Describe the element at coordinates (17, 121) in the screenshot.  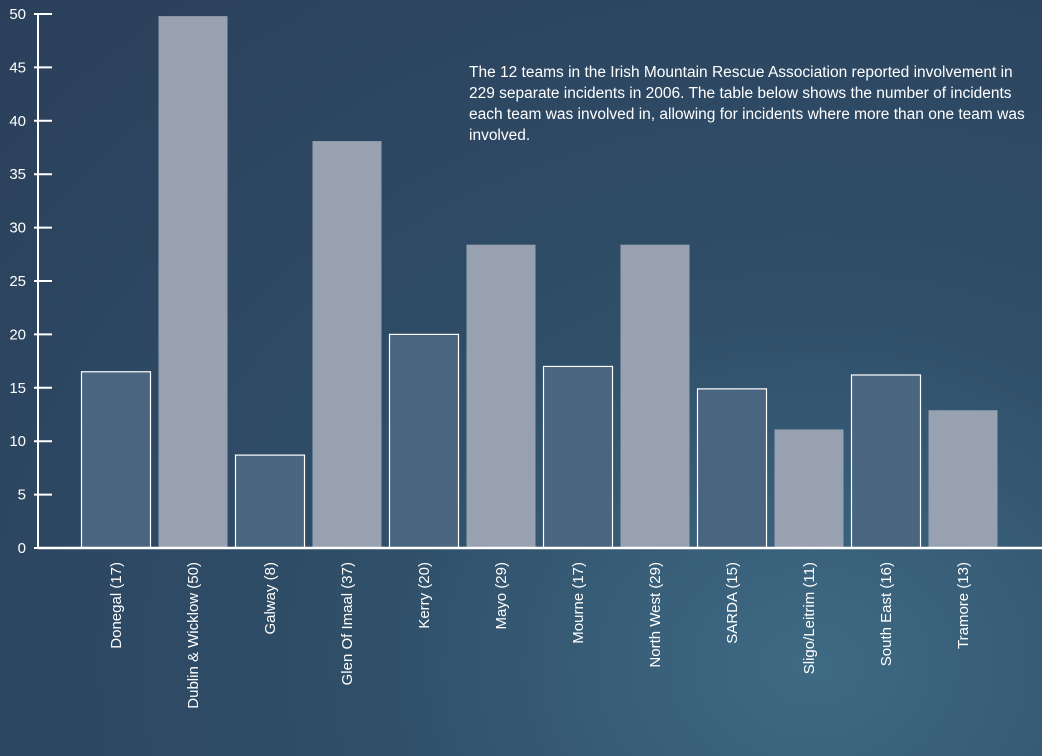
I see `y-tick-label: 40` at that location.